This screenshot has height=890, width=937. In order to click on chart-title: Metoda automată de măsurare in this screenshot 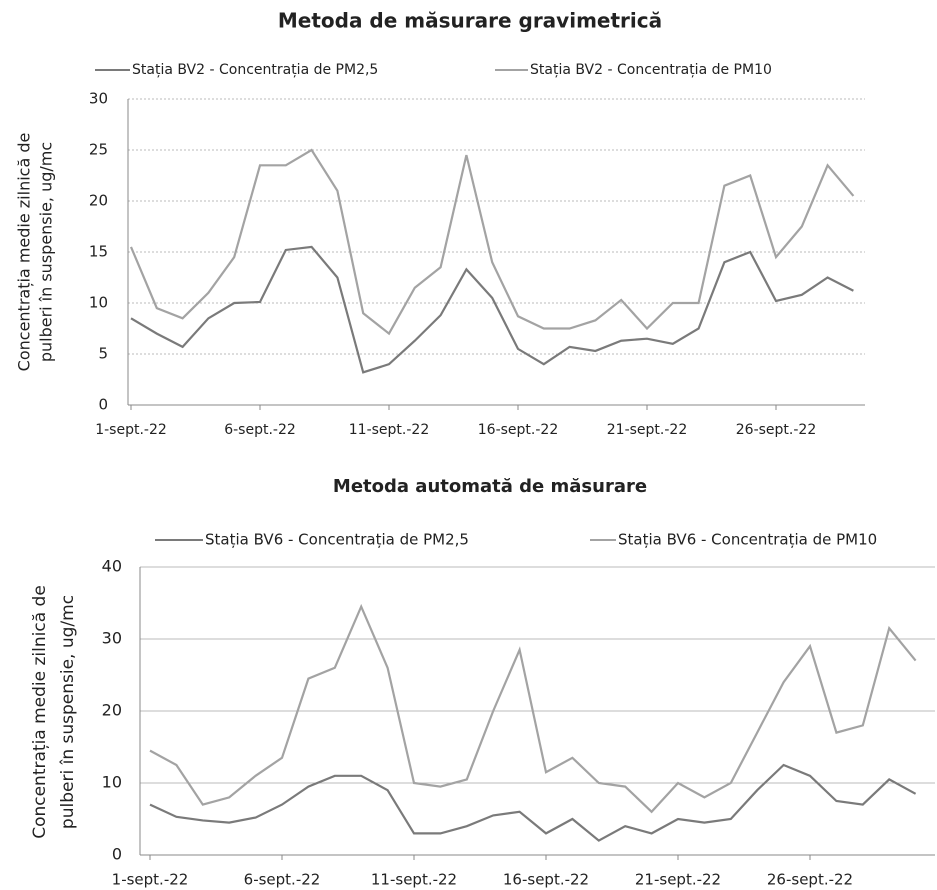, I will do `click(490, 486)`.